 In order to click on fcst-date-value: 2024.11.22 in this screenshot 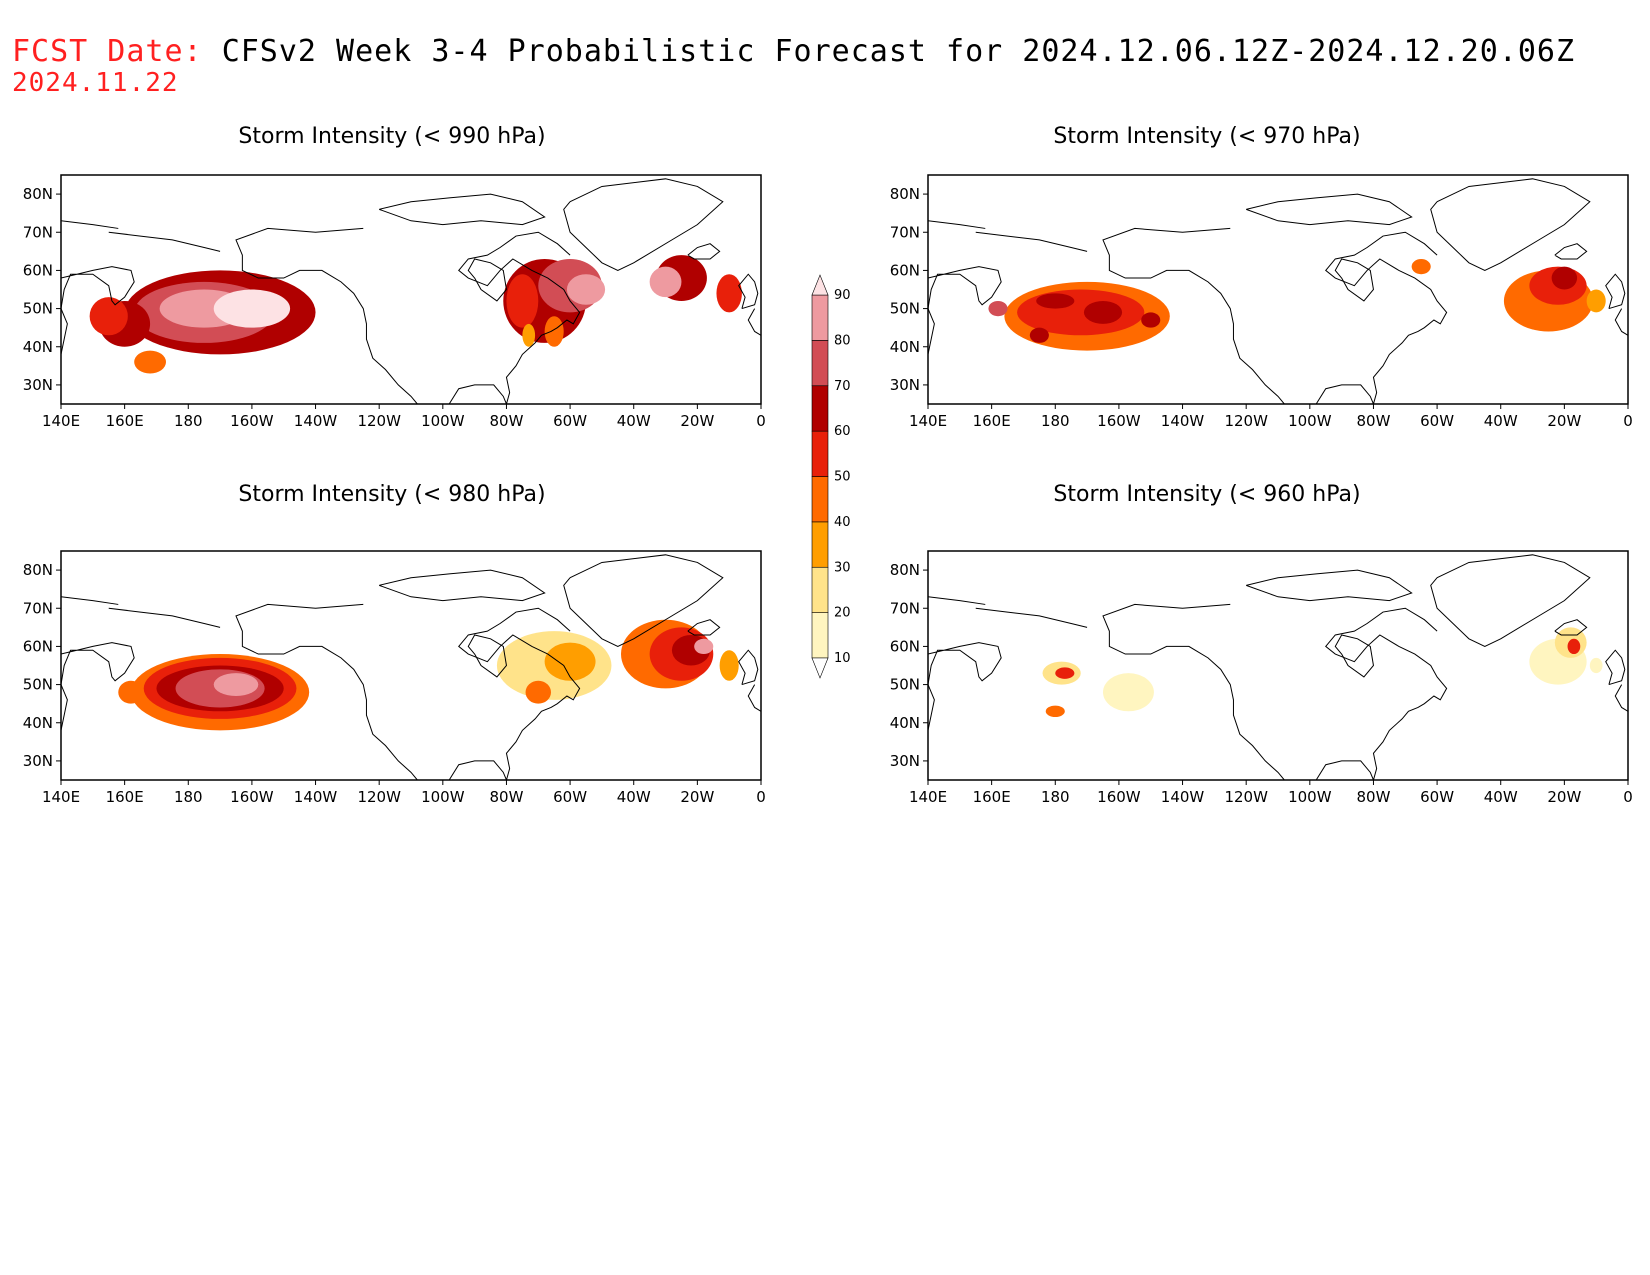, I will do `click(95, 83)`.